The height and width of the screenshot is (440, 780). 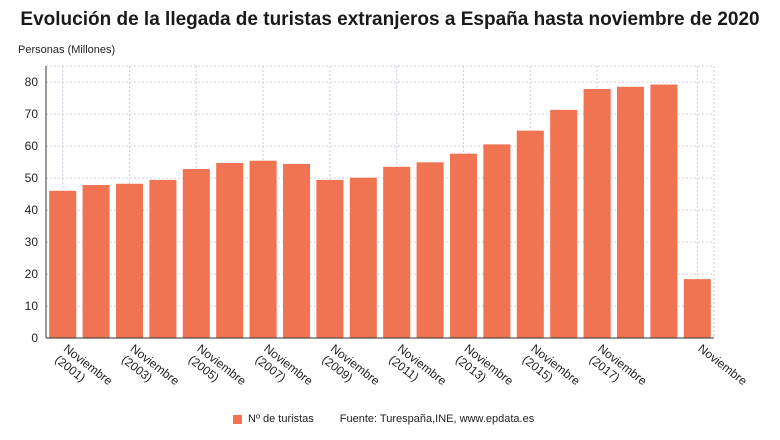 I want to click on bar-2003, so click(x=129, y=260).